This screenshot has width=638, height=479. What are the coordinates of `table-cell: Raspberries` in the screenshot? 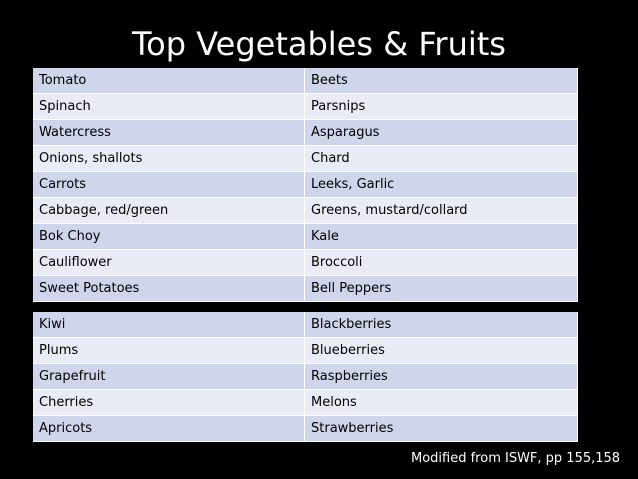 It's located at (441, 377).